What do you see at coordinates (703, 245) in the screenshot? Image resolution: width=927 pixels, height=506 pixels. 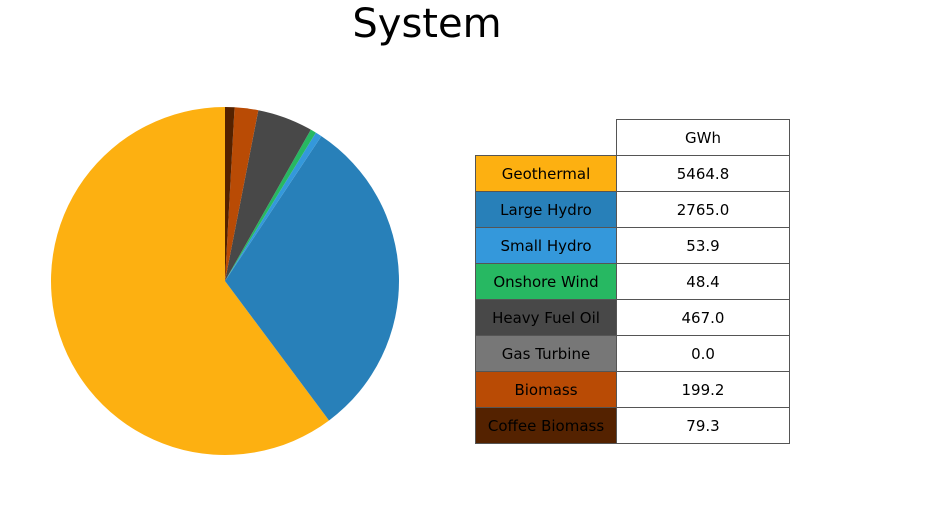 I see `legend-value-small-hydro: 53.9` at bounding box center [703, 245].